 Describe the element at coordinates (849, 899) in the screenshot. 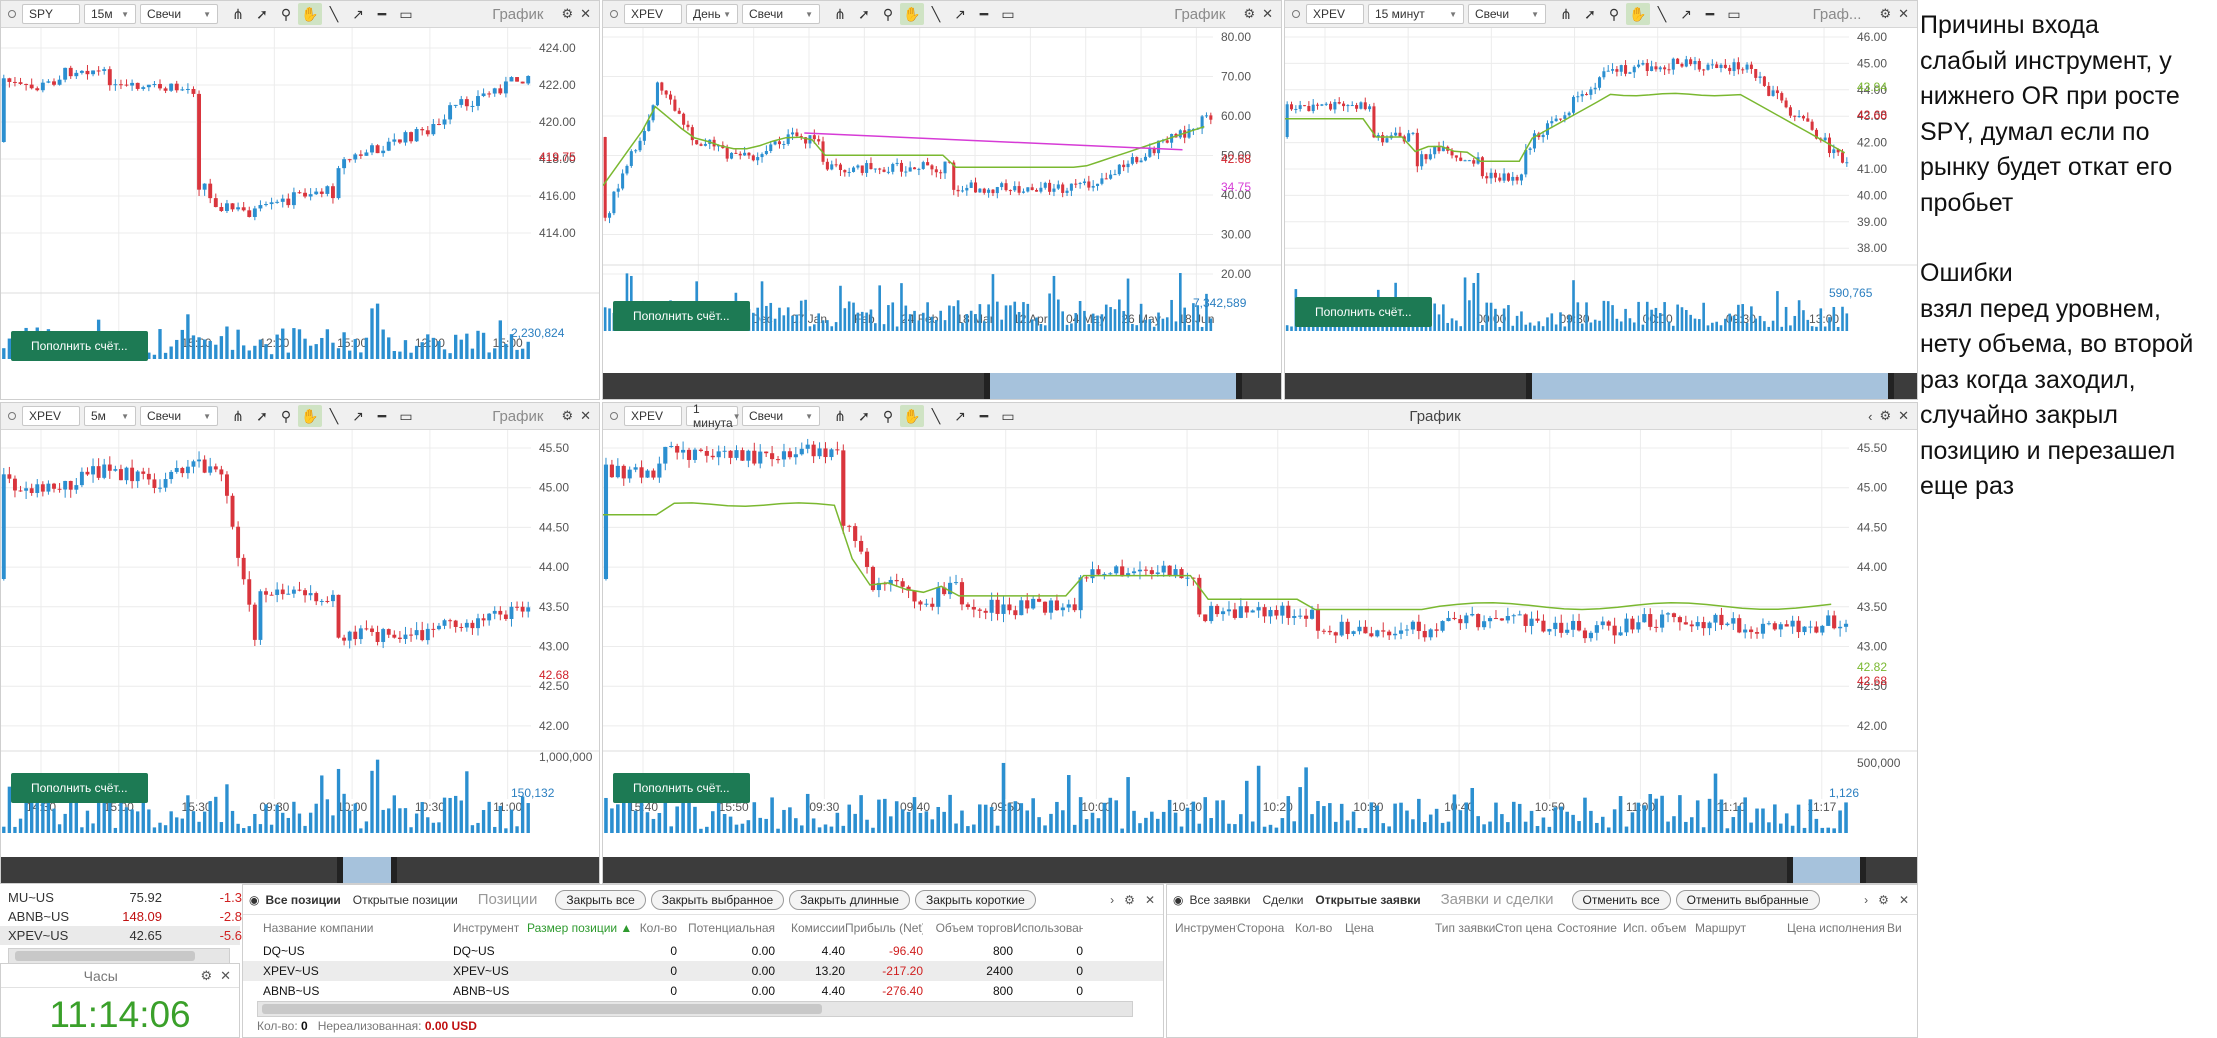

I see `close-long-button: Закрыть длинные` at that location.